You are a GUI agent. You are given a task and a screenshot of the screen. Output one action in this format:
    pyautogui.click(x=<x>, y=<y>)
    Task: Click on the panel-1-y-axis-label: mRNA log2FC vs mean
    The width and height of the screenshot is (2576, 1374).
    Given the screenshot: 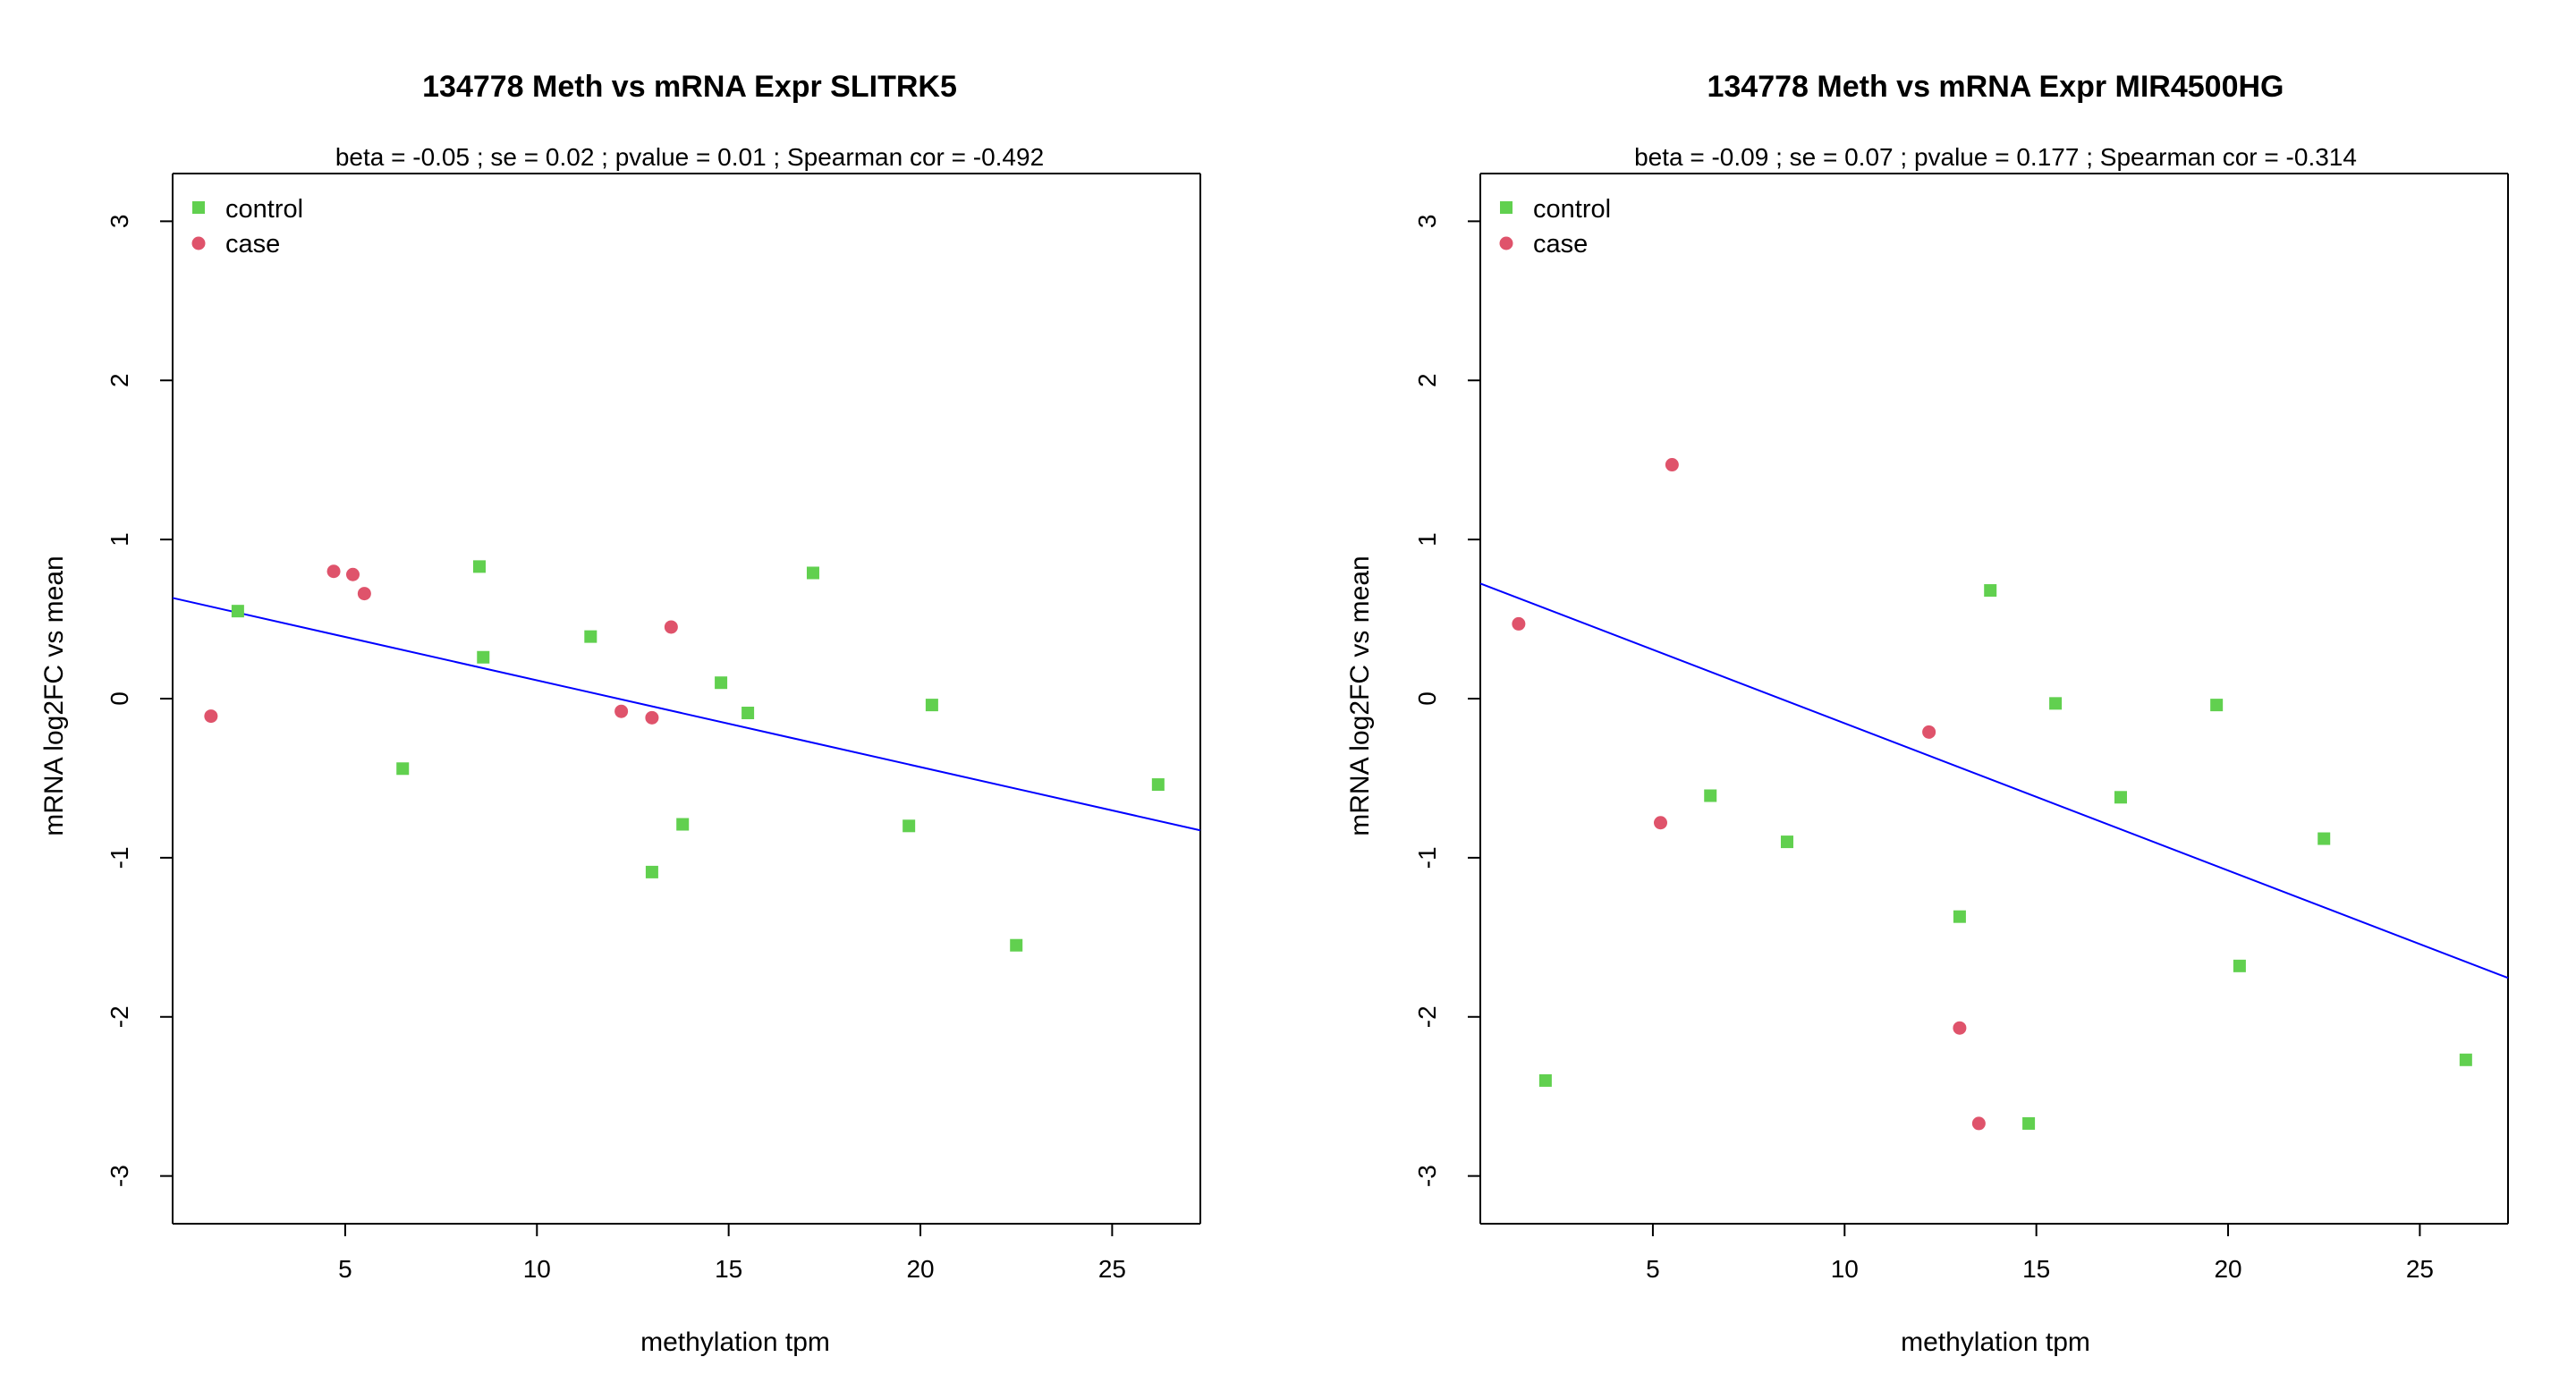 What is the action you would take?
    pyautogui.click(x=54, y=695)
    